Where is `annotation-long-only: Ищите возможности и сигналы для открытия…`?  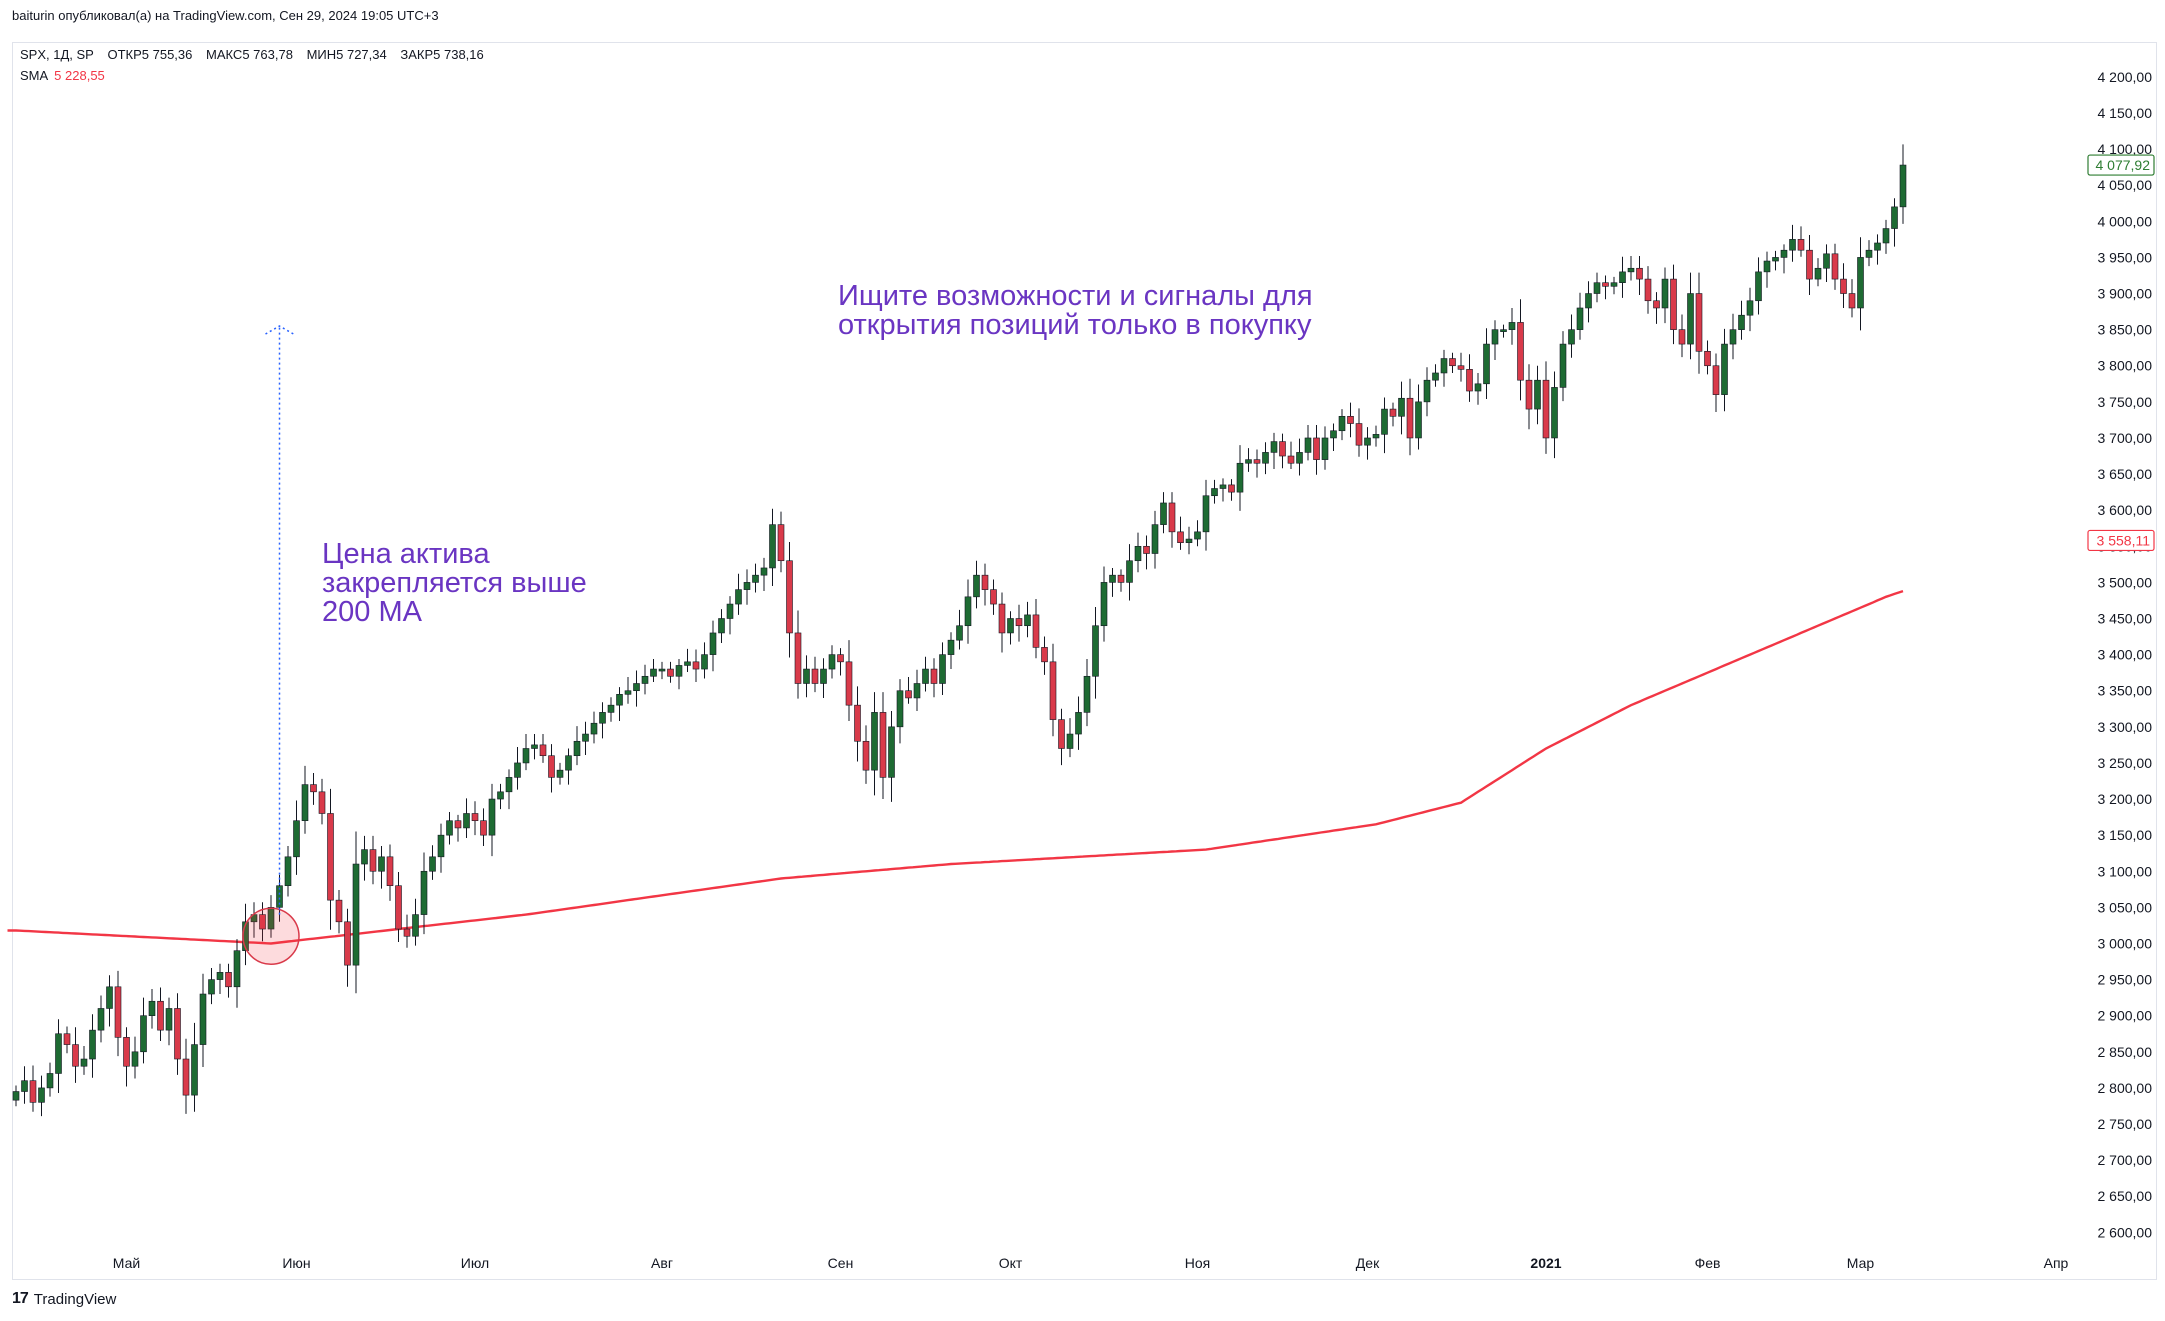 annotation-long-only: Ищите возможности и сигналы для открытия… is located at coordinates (1075, 310).